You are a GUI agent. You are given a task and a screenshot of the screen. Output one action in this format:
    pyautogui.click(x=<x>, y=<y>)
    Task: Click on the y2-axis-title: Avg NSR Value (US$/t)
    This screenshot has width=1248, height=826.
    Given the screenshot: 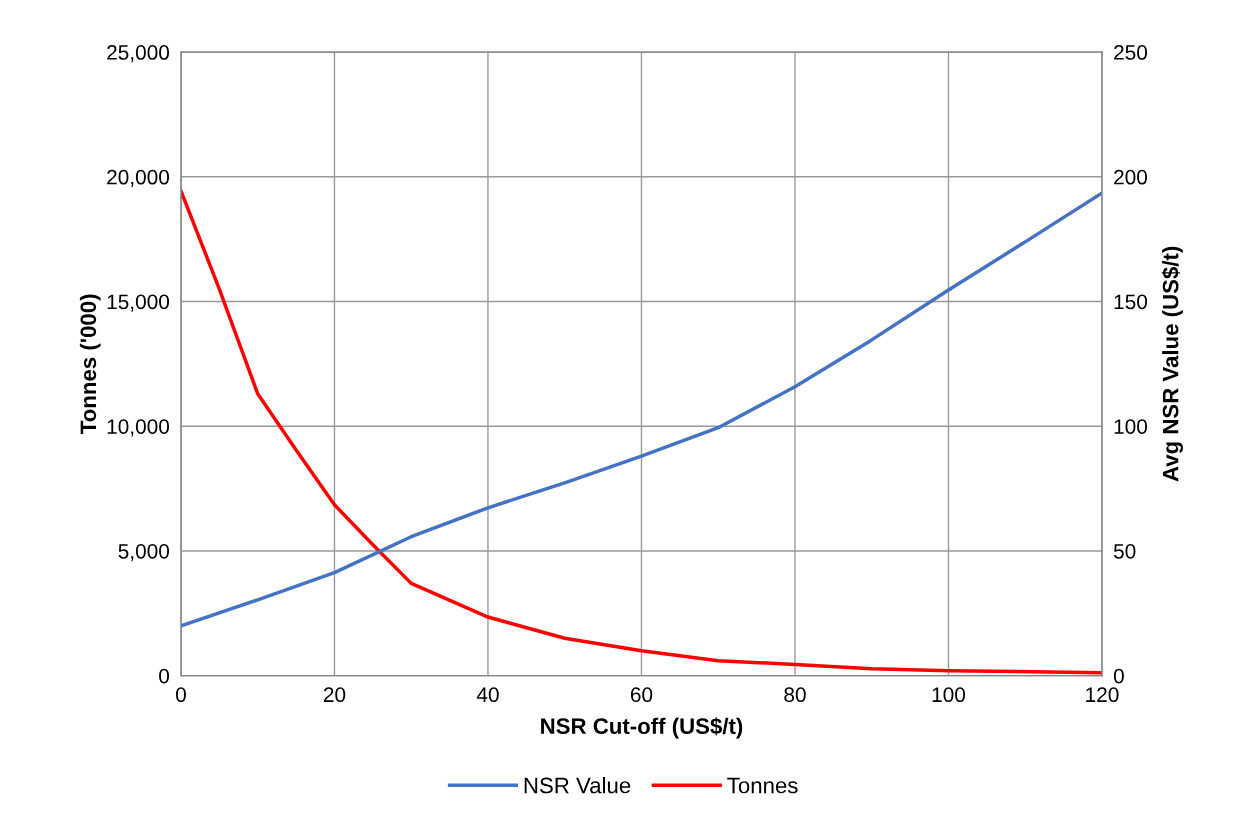 What is the action you would take?
    pyautogui.click(x=1172, y=364)
    